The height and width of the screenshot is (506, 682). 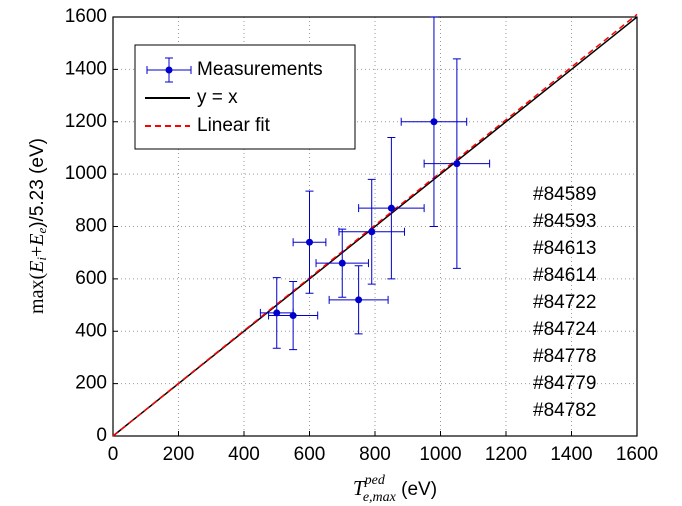 What do you see at coordinates (564, 302) in the screenshot?
I see `annotation: #84722` at bounding box center [564, 302].